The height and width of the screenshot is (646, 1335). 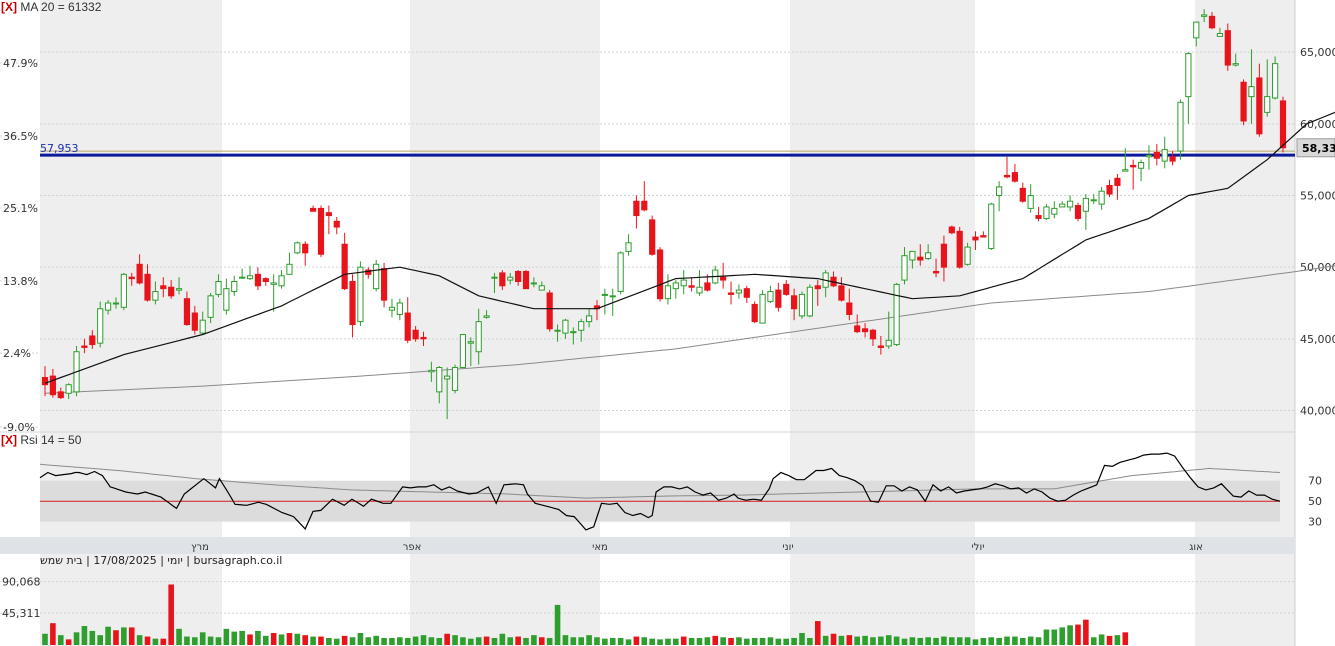 I want to click on month-label: אפר, so click(x=412, y=547).